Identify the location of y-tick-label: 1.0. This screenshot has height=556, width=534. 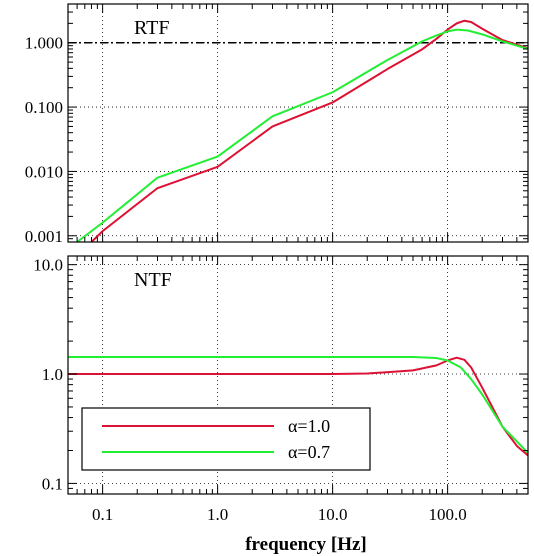
(52, 374).